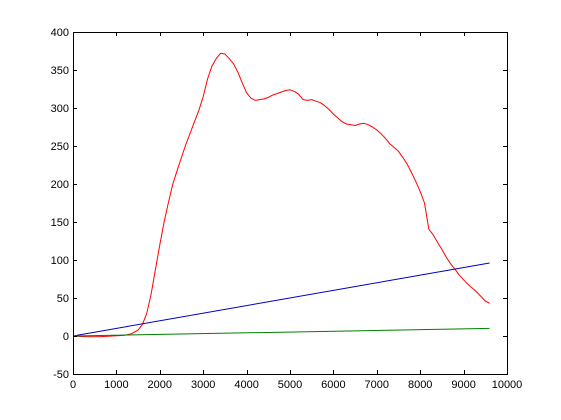  What do you see at coordinates (60, 185) in the screenshot?
I see `y-tick-label: 200` at bounding box center [60, 185].